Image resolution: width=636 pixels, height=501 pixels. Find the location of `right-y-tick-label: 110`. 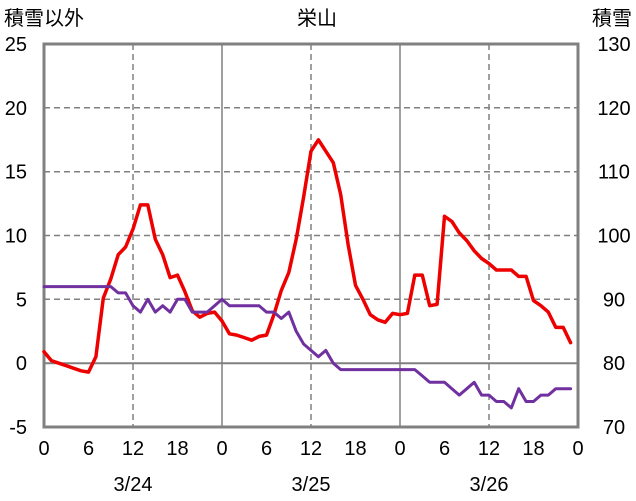

right-y-tick-label: 110 is located at coordinates (614, 173).